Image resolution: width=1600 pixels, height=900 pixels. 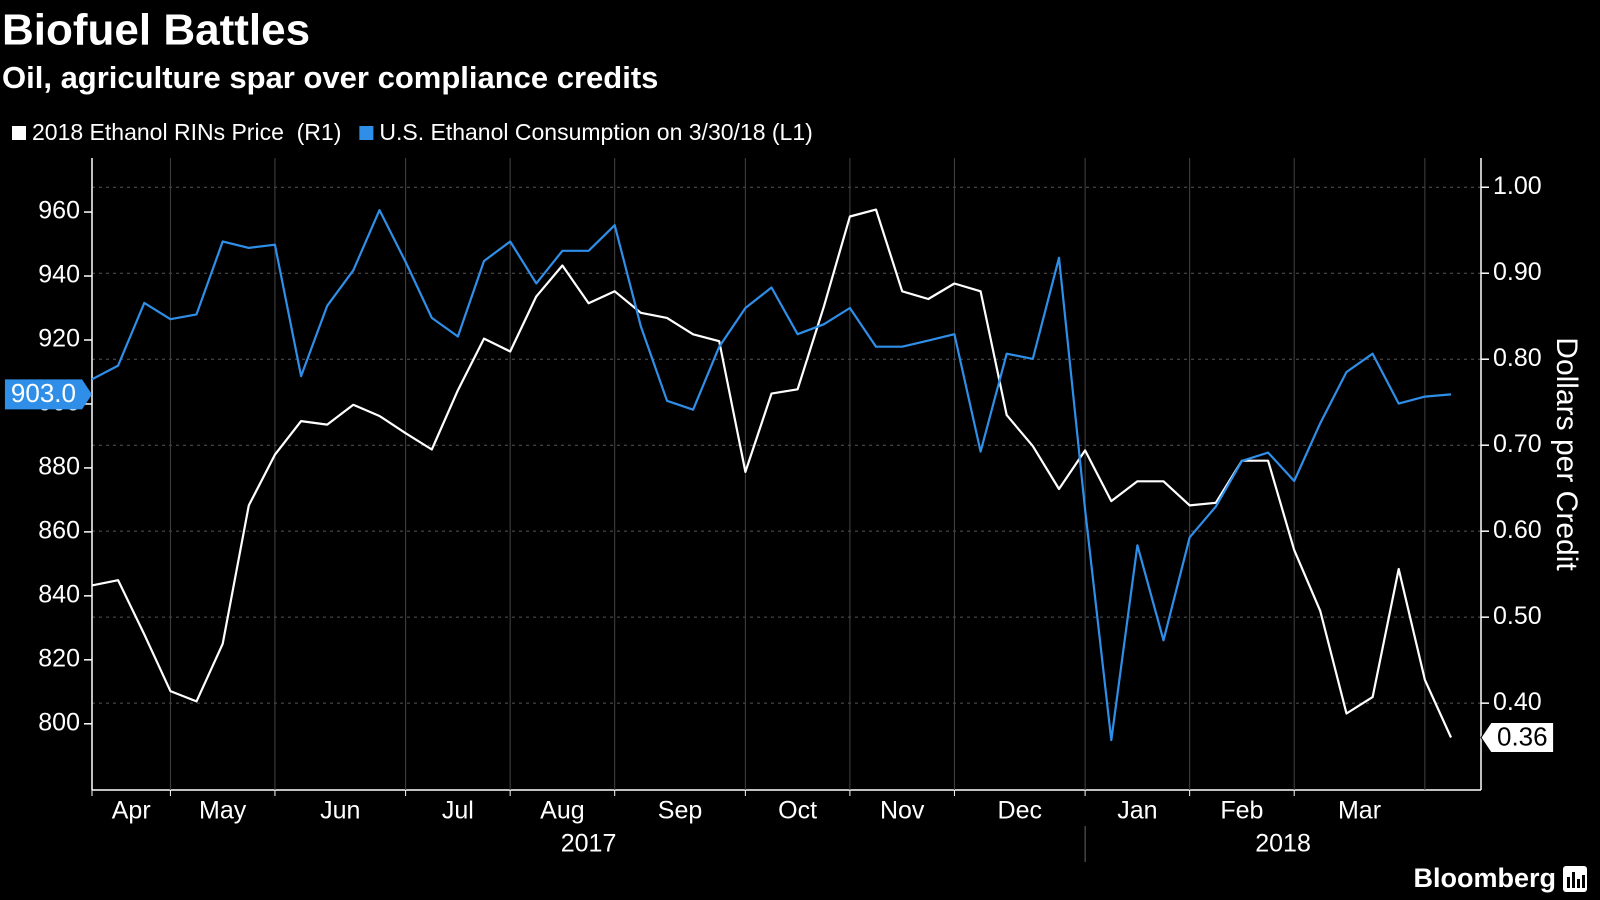 I want to click on last-value-label: 0.36, so click(x=1517, y=737).